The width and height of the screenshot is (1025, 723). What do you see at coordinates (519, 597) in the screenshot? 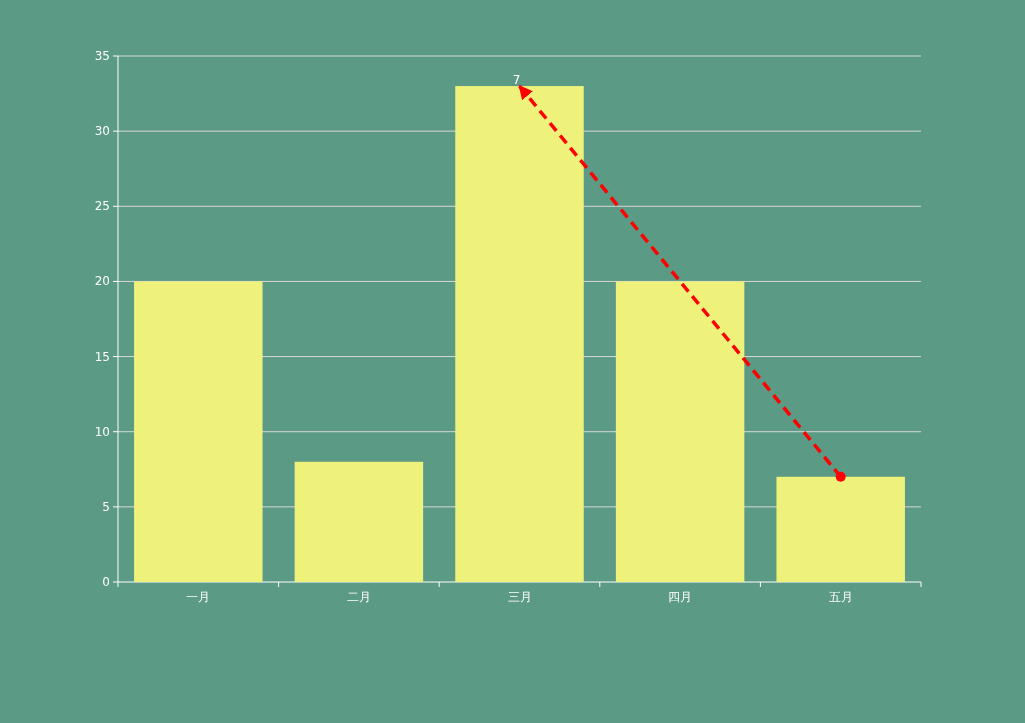
I see `x-tick-label: 三月` at bounding box center [519, 597].